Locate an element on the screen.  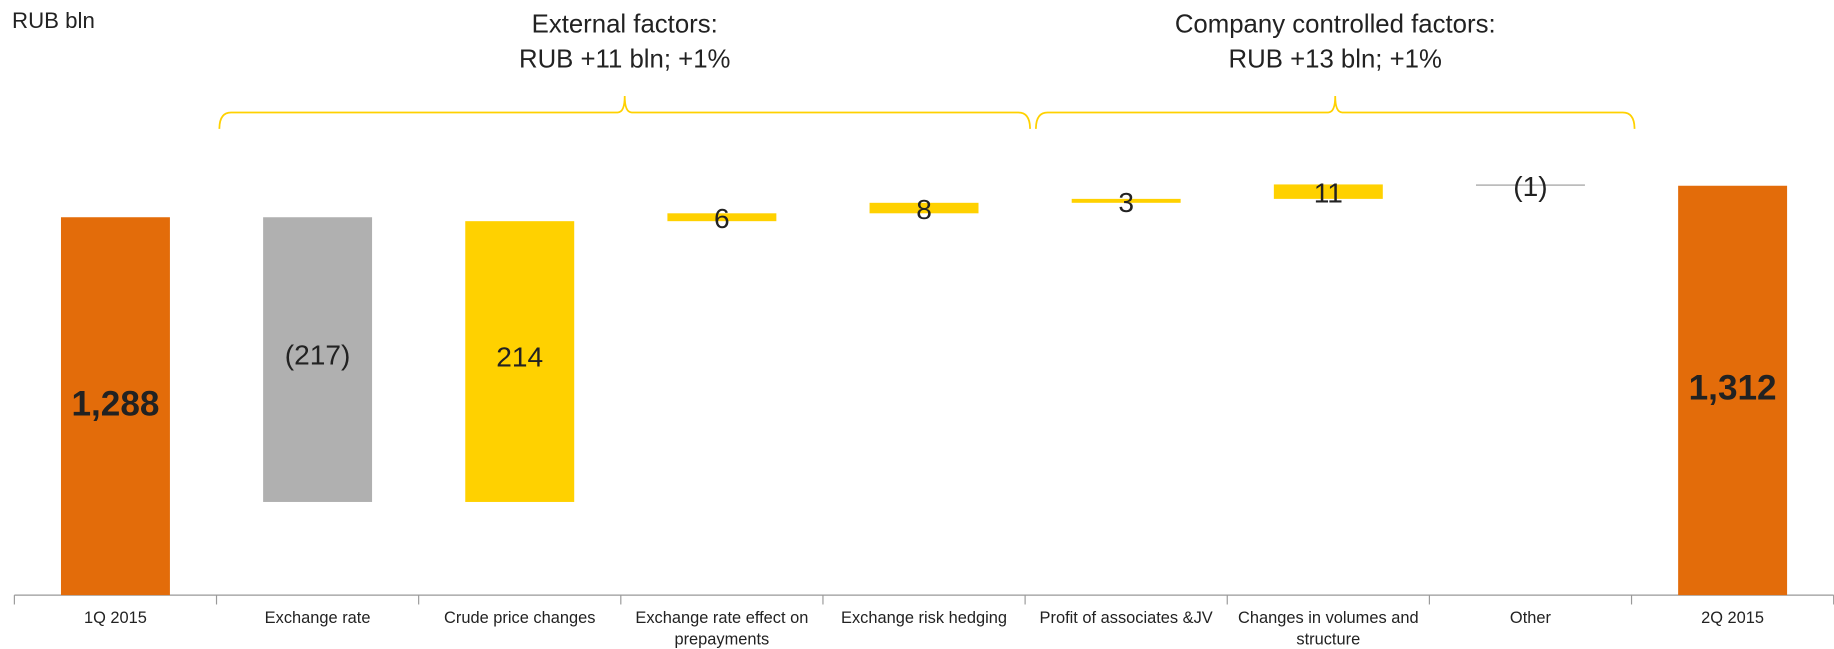
x-tick-label-box: Changes in volumes and structure is located at coordinates (1328, 627).